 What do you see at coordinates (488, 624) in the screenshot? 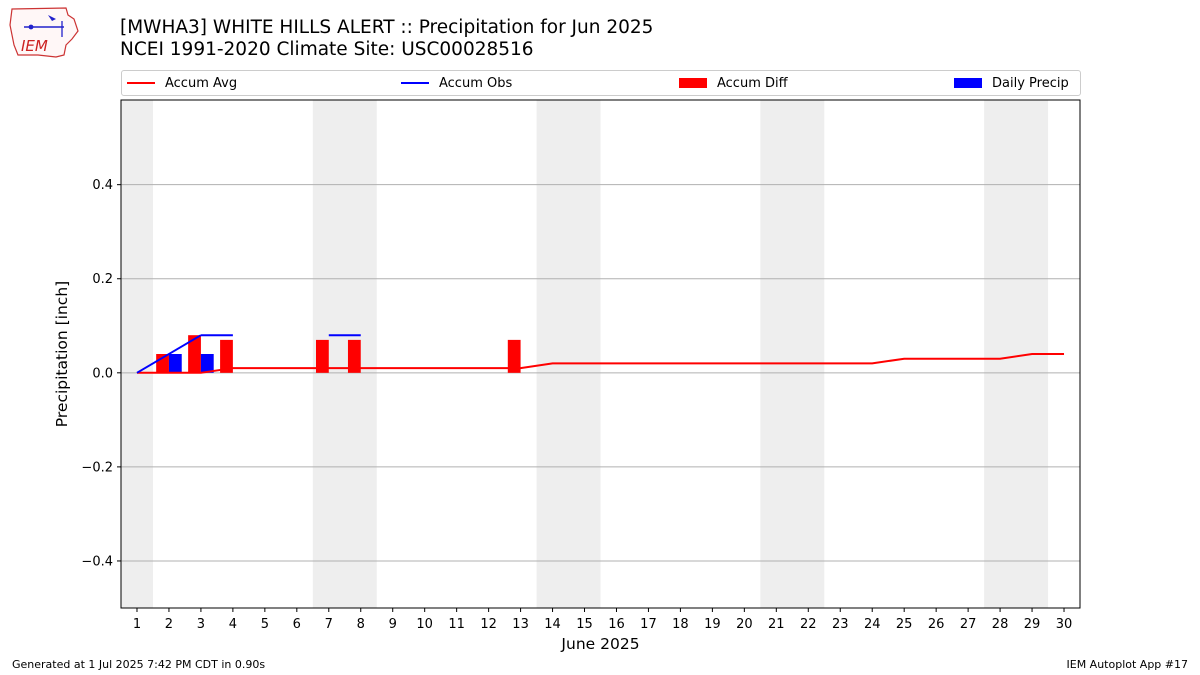
I see `x-tick-label: 12` at bounding box center [488, 624].